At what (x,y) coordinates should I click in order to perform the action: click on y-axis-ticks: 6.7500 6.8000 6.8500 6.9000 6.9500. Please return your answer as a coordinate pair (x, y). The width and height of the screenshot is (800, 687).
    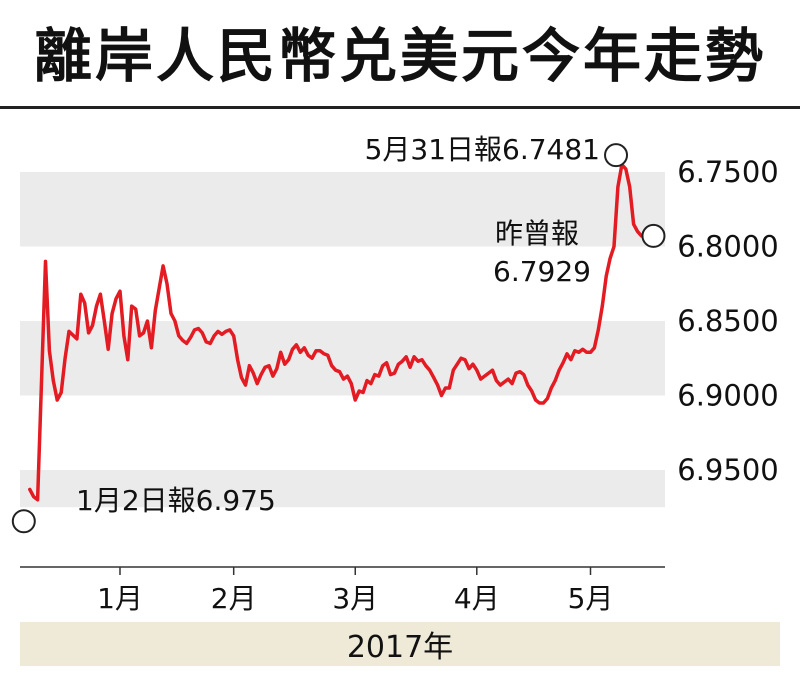
    Looking at the image, I should click on (727, 321).